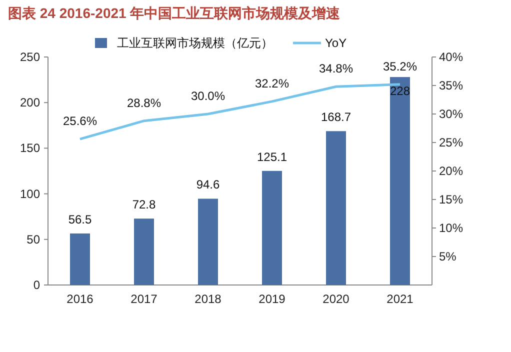 The height and width of the screenshot is (352, 511). Describe the element at coordinates (336, 117) in the screenshot. I see `data-label: 168.7` at that location.